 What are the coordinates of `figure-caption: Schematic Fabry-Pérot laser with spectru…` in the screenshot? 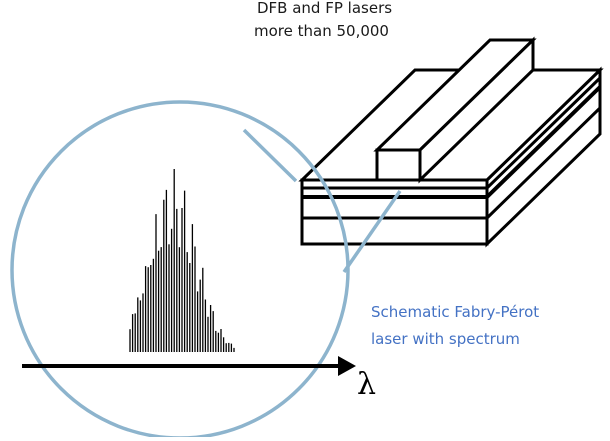 It's located at (455, 326).